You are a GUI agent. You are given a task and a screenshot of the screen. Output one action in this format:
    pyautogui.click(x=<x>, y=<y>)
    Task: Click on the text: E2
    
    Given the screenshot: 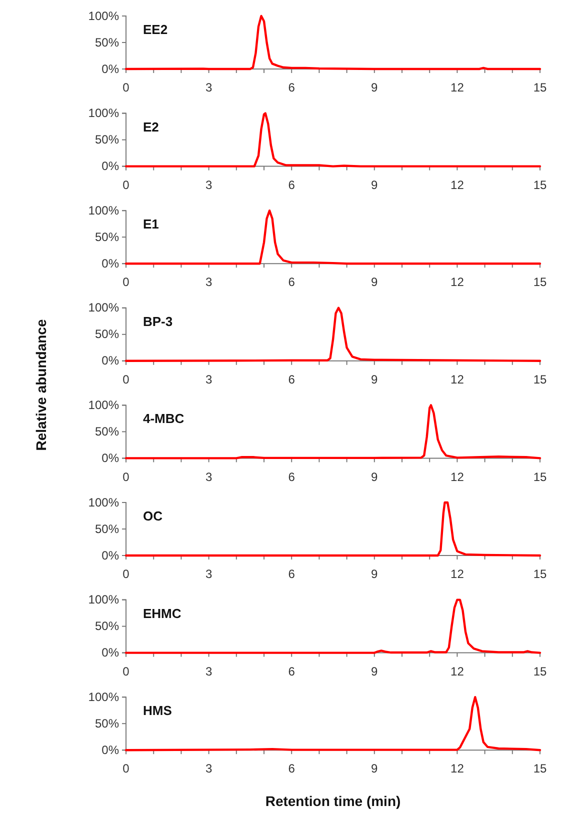 What is the action you would take?
    pyautogui.click(x=151, y=126)
    